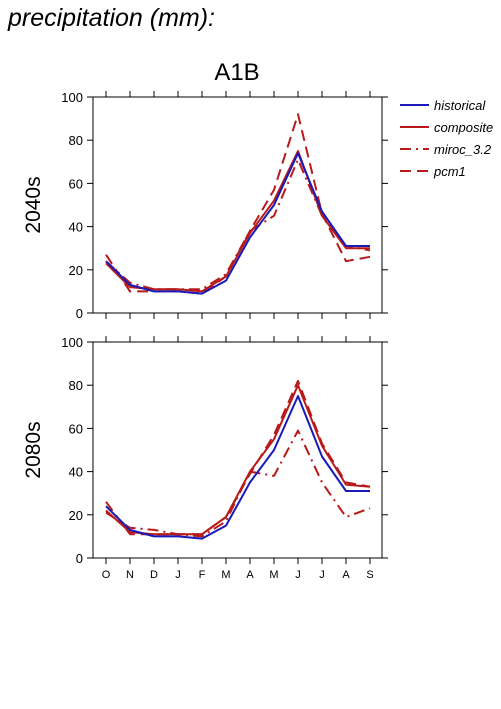 This screenshot has width=501, height=709. I want to click on x-tick-label: D, so click(154, 575).